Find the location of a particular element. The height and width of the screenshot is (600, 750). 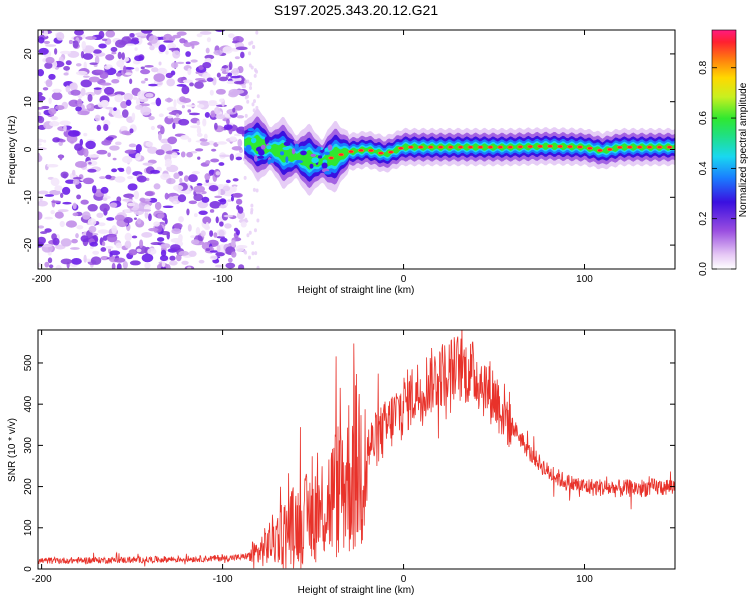

snr-y-tick-label: 200 is located at coordinates (28, 486).